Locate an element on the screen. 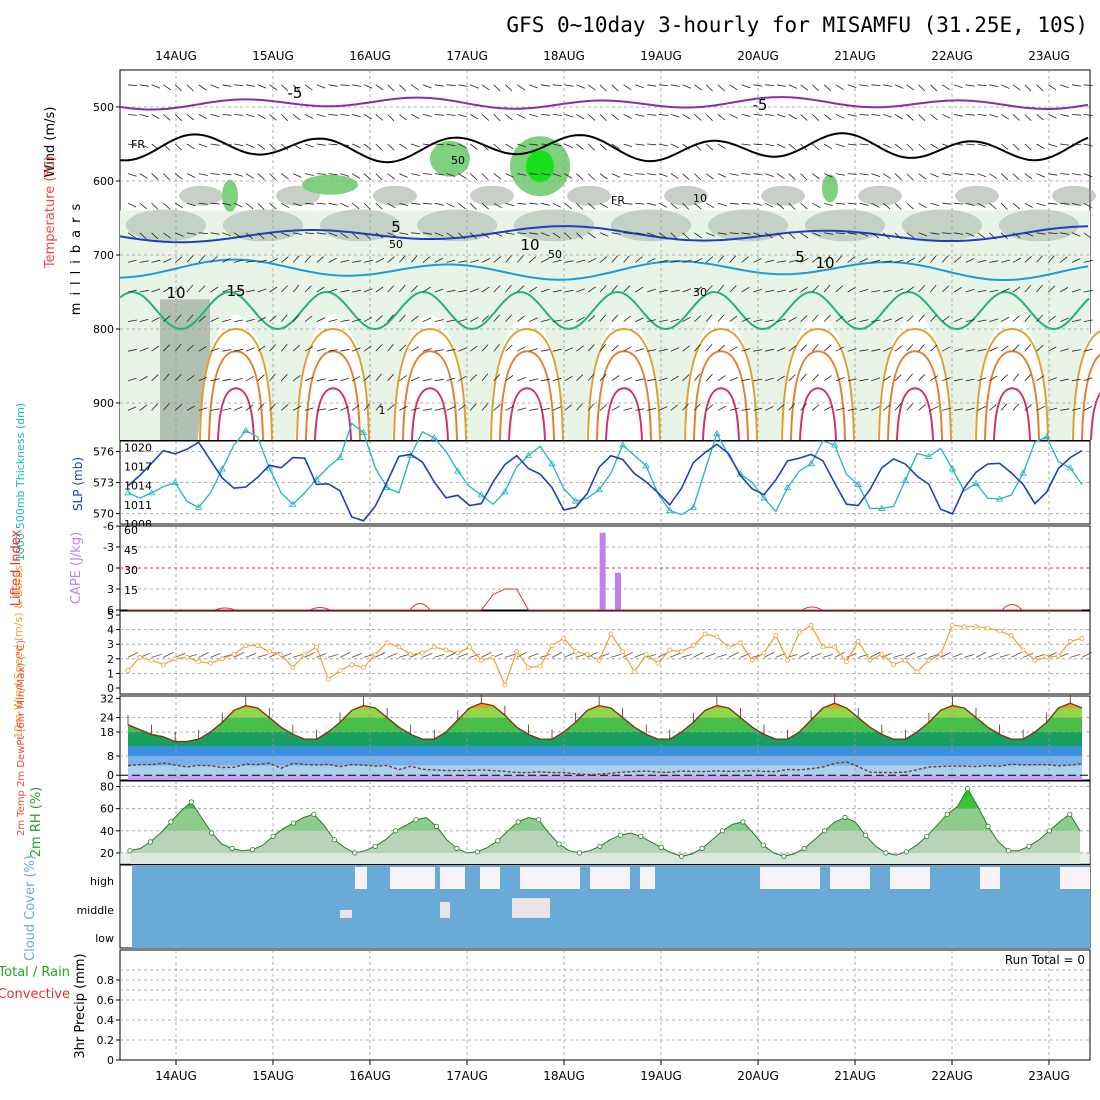 This screenshot has width=1100, height=1100. wind-axis-label: Wind (m/s) is located at coordinates (50, 142).